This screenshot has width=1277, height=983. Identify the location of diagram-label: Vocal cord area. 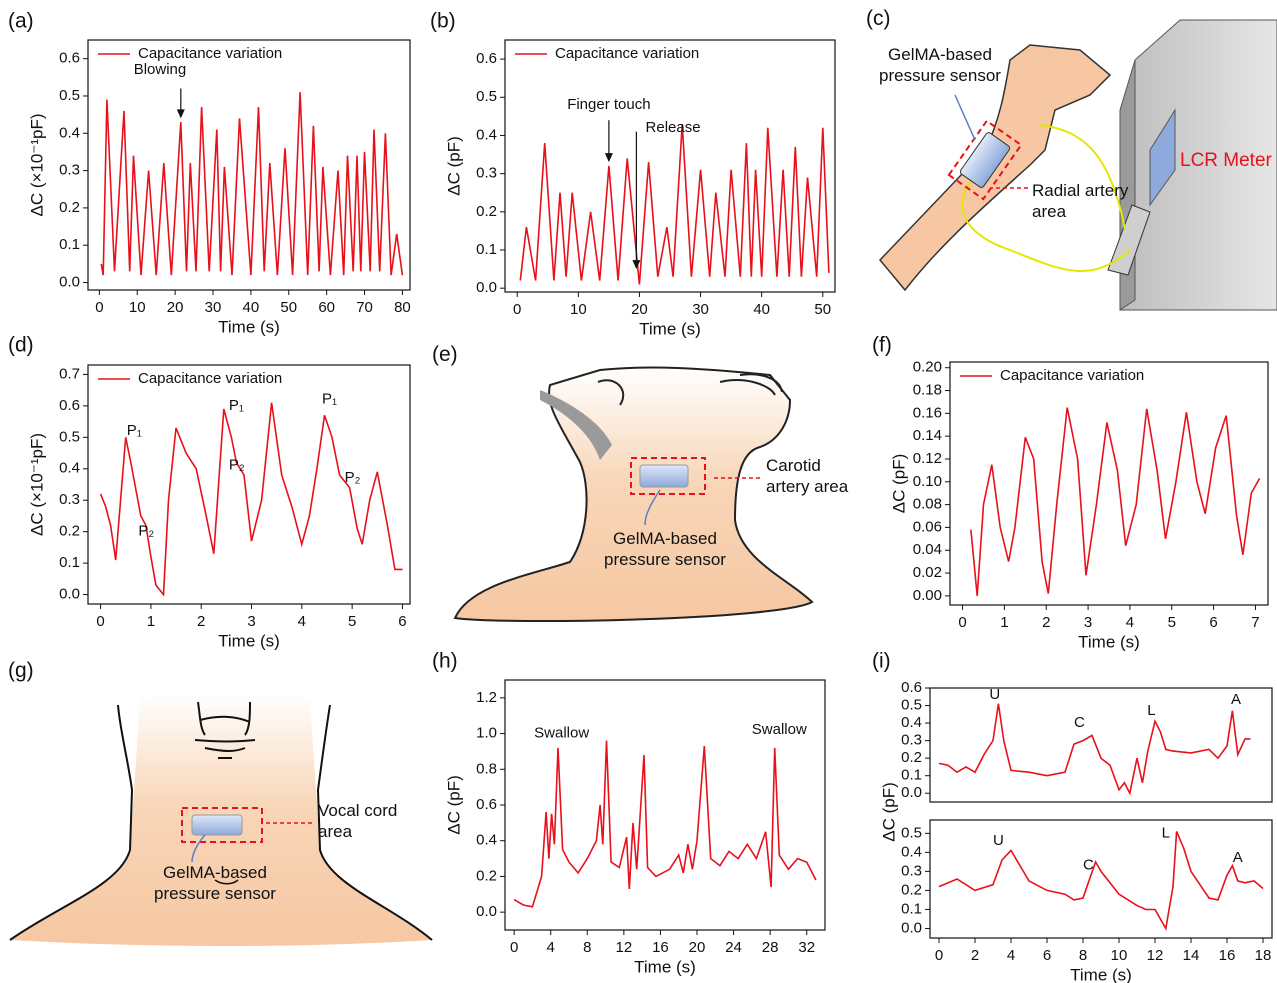
(358, 821).